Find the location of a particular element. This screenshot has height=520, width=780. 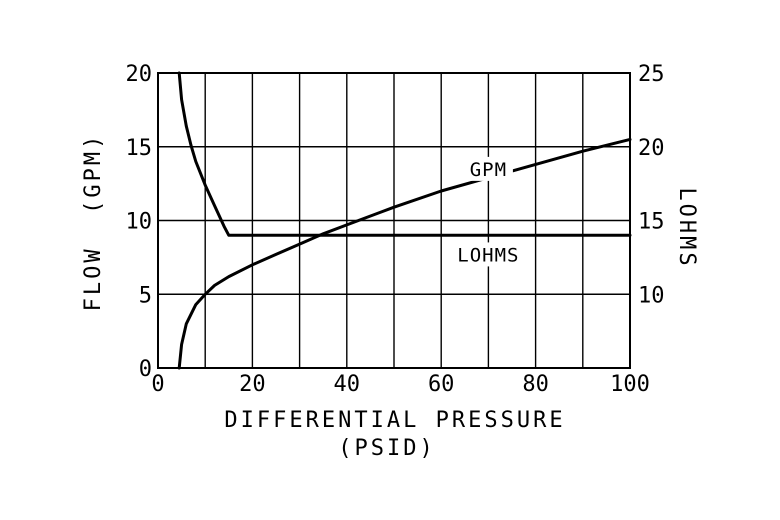

y2-tick-label: 20 is located at coordinates (651, 148).